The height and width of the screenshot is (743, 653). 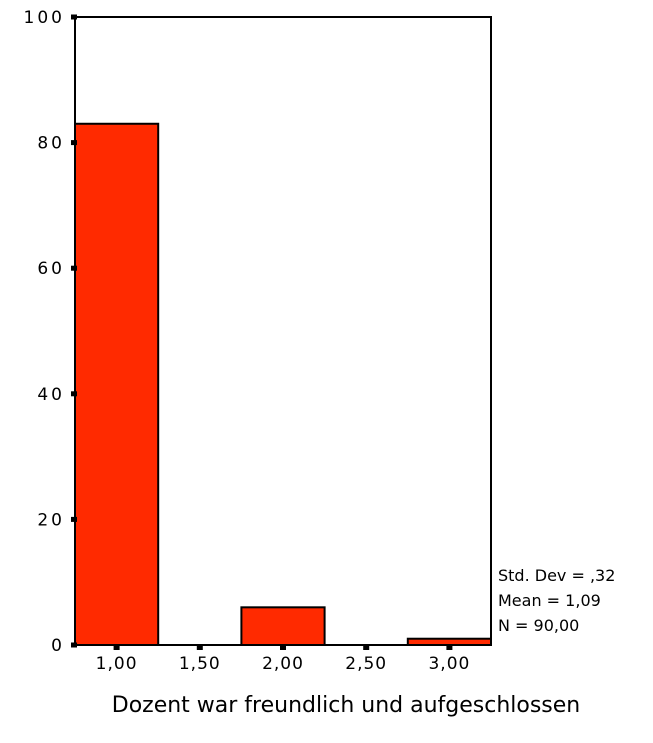 I want to click on x-tick-label-2: 2,00, so click(x=283, y=664).